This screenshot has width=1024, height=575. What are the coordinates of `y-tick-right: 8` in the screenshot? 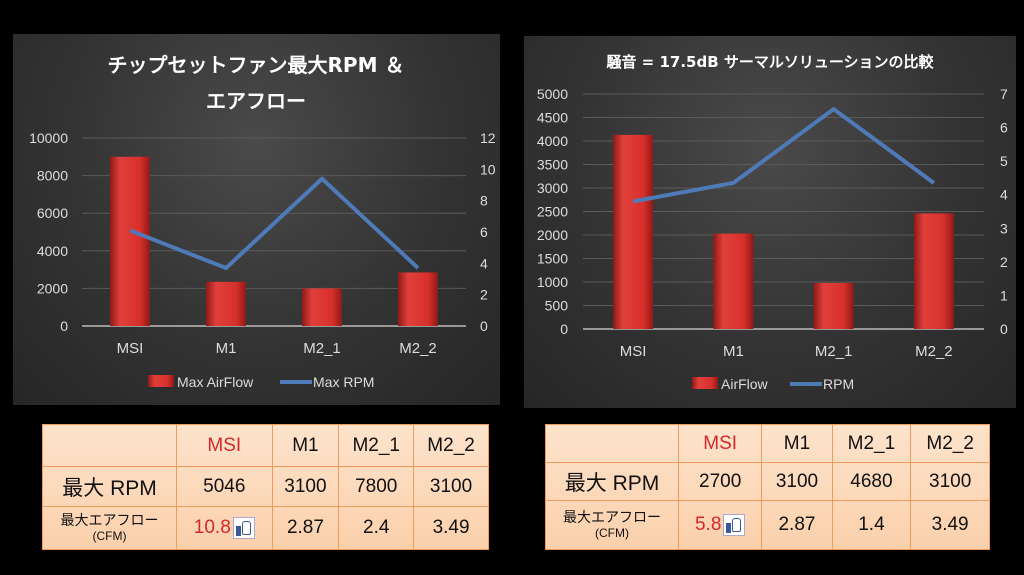 It's located at (484, 201).